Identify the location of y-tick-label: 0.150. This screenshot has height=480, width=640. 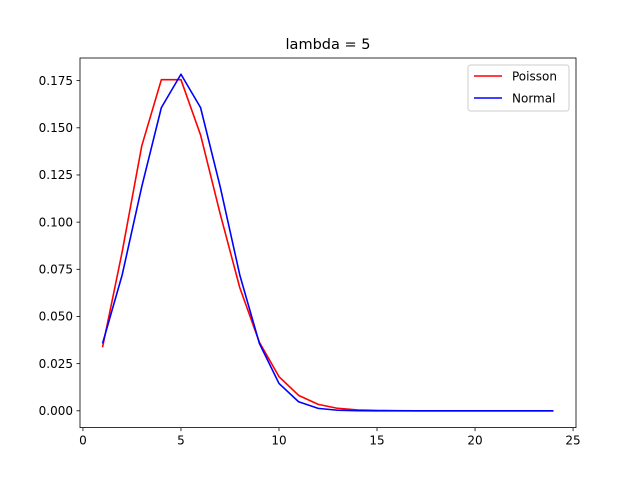
(56, 128).